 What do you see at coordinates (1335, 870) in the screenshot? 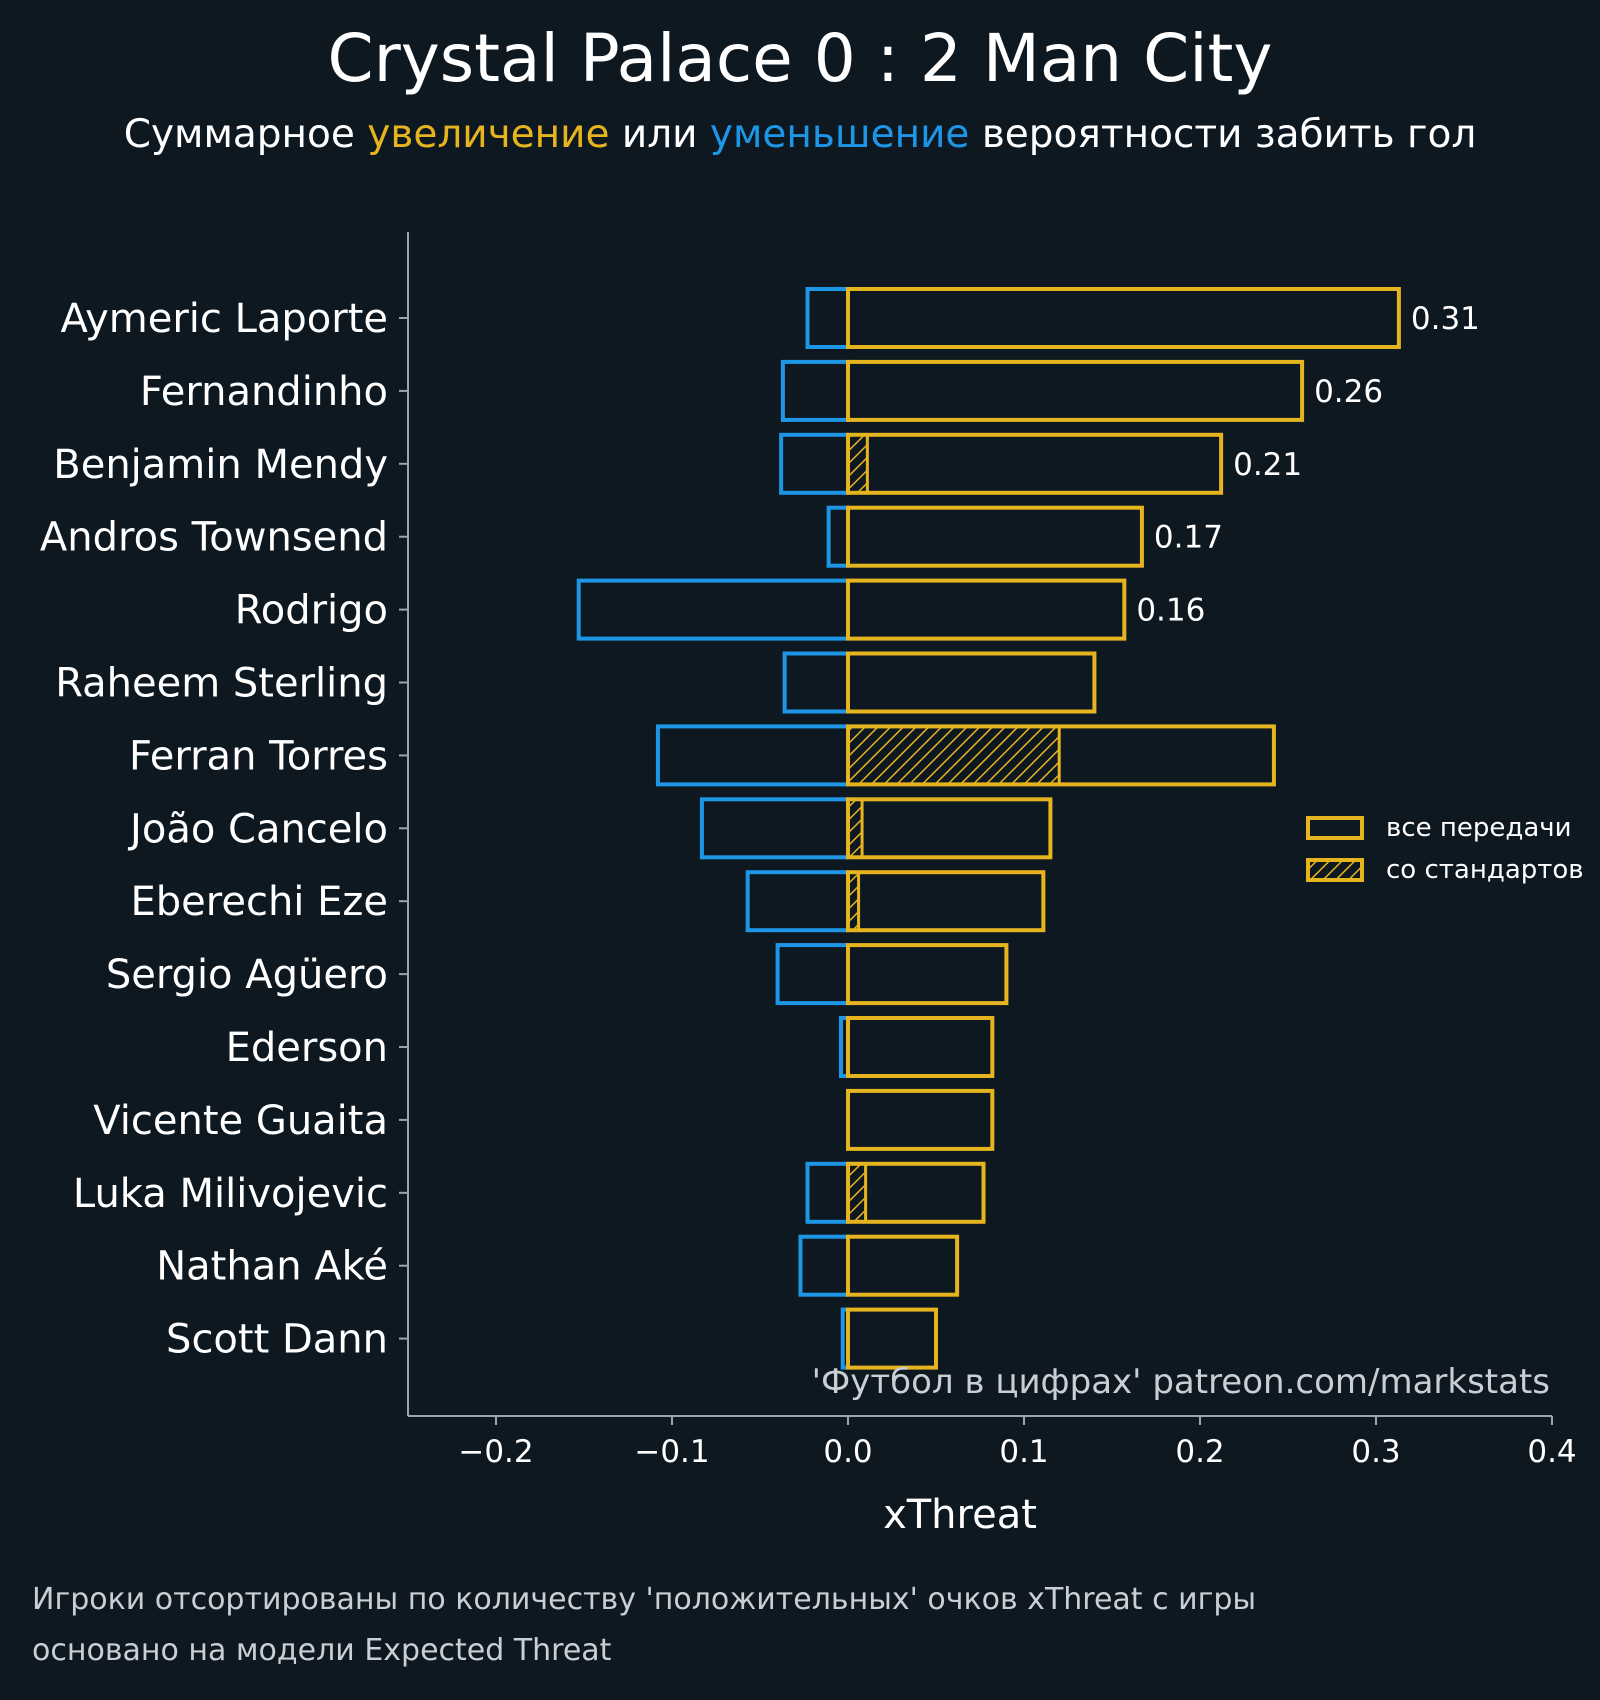
I see `legend-swatch-set-piece` at bounding box center [1335, 870].